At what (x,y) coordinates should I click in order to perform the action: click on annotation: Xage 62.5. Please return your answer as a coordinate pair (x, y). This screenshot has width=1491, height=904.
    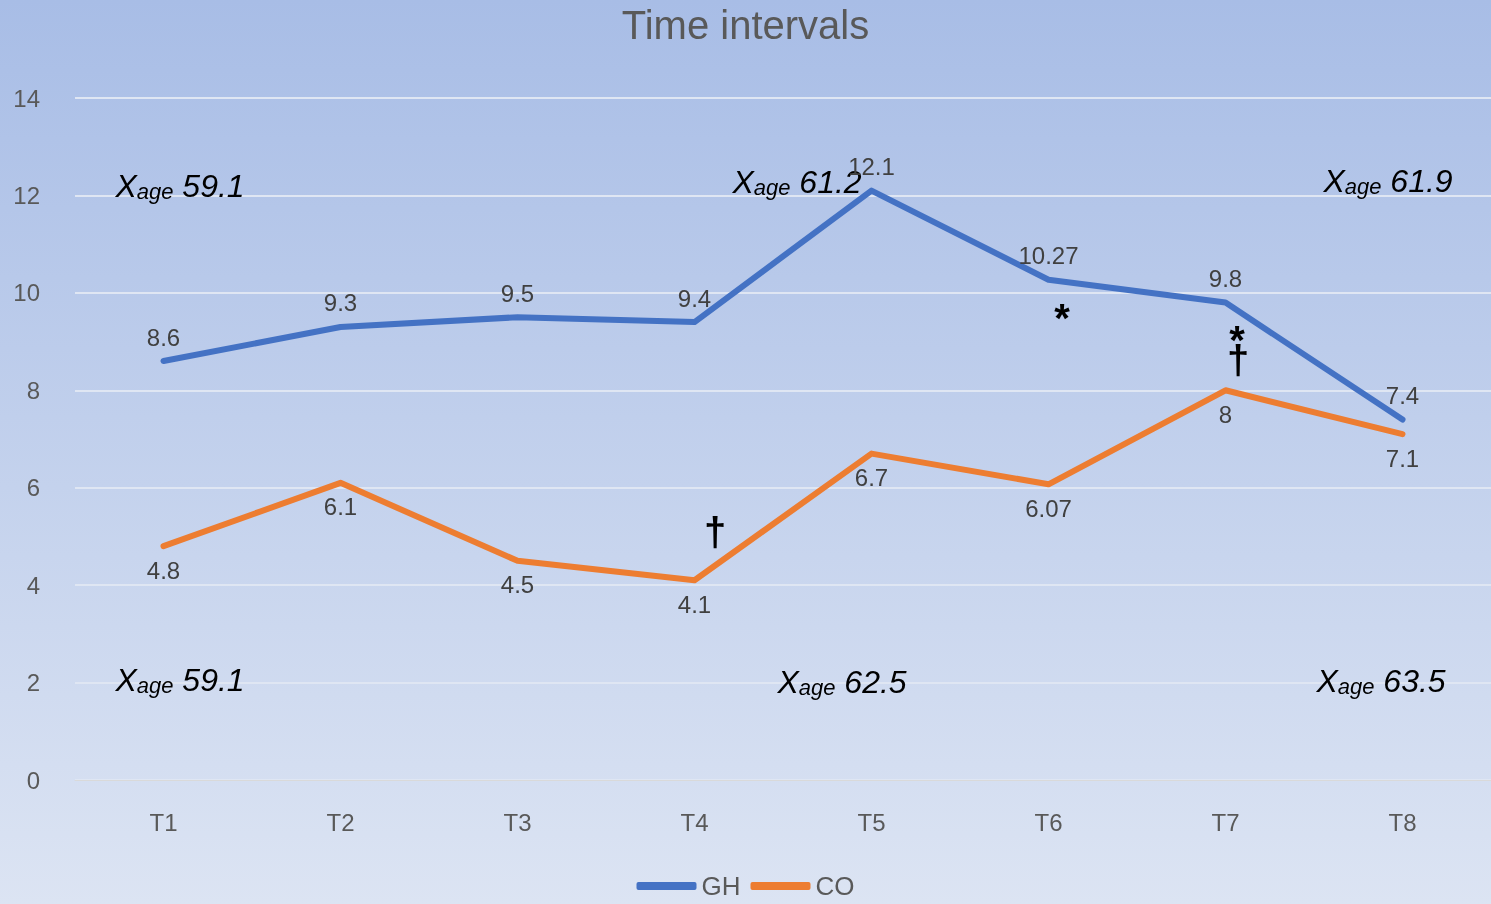
    Looking at the image, I should click on (841, 682).